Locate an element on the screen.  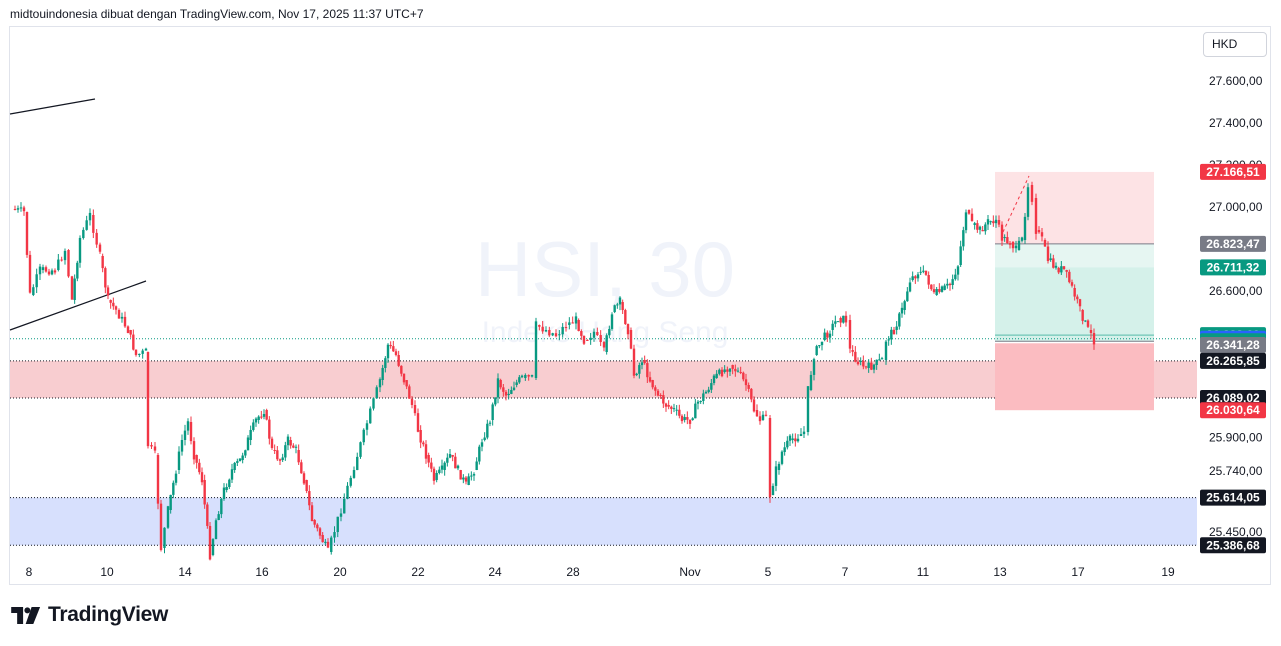
time-axis-label: 28 is located at coordinates (573, 572).